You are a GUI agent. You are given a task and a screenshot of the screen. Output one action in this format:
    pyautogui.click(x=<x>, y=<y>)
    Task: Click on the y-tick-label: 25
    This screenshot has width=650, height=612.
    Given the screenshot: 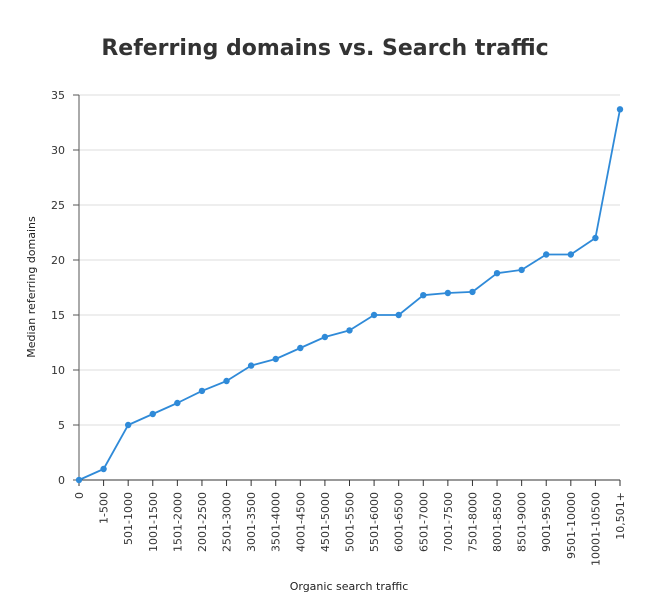 What is the action you would take?
    pyautogui.click(x=58, y=205)
    